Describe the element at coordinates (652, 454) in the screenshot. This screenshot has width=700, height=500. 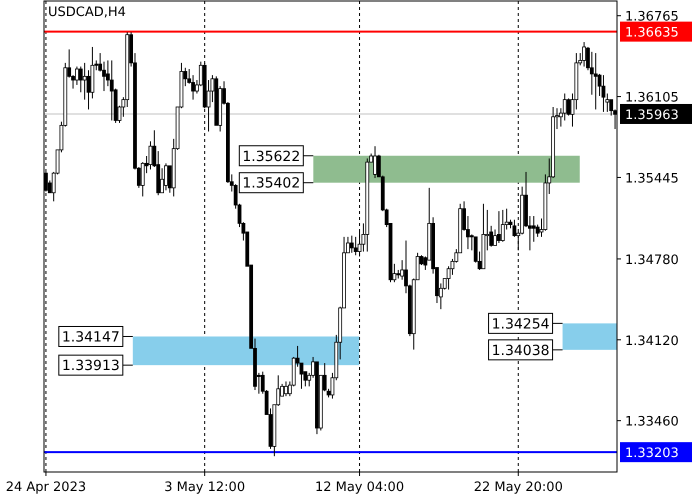
I see `ref-line-label: 1.33203` at that location.